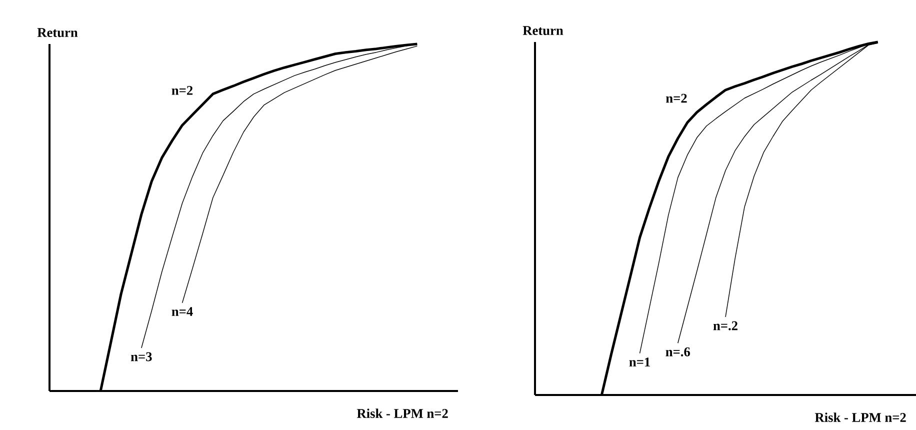  What do you see at coordinates (639, 362) in the screenshot?
I see `series-label: n=1` at bounding box center [639, 362].